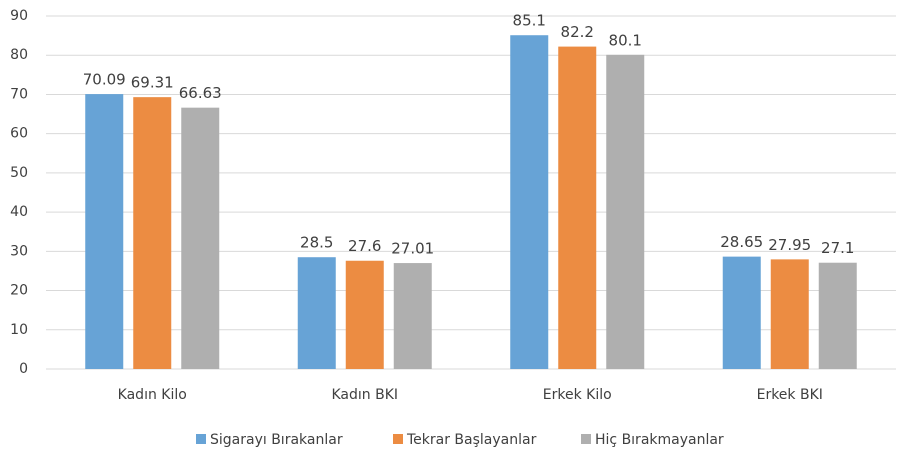  Describe the element at coordinates (625, 40) in the screenshot. I see `data-label: 80.1` at that location.